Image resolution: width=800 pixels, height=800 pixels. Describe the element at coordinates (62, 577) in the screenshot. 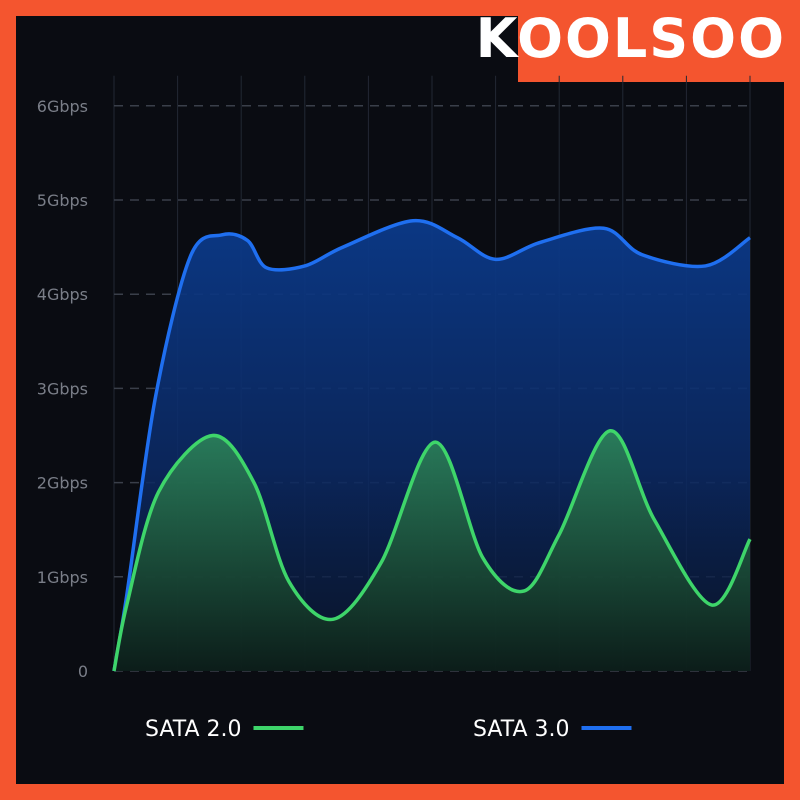

I see `y-tick-label: 1Gbps` at that location.